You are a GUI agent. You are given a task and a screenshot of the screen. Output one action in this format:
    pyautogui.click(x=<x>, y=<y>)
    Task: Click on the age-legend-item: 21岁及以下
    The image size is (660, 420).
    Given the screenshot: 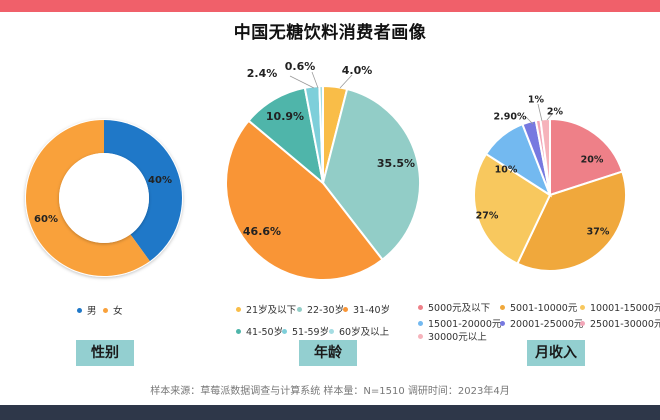 What is the action you would take?
    pyautogui.click(x=266, y=309)
    